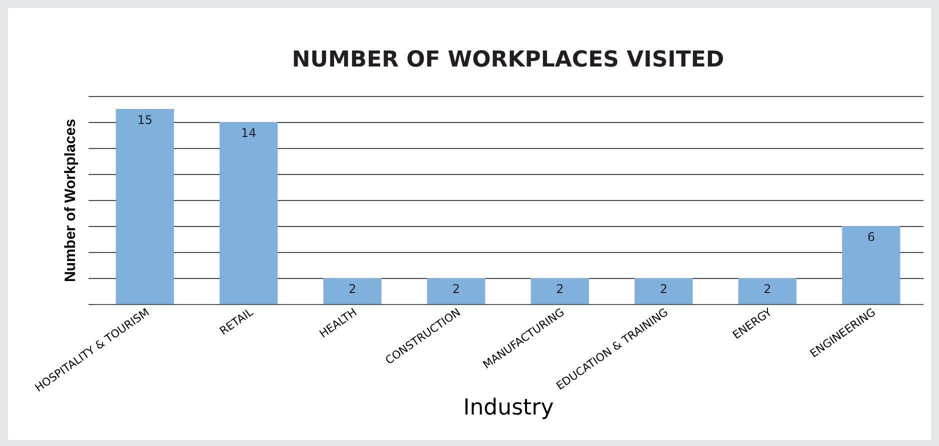  I want to click on y-axis-title: Number of Workplaces, so click(70, 200).